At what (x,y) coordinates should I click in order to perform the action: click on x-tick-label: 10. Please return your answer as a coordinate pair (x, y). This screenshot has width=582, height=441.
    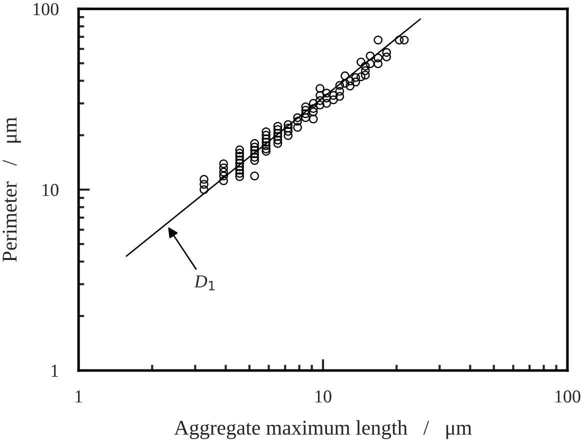
    Looking at the image, I should click on (324, 396).